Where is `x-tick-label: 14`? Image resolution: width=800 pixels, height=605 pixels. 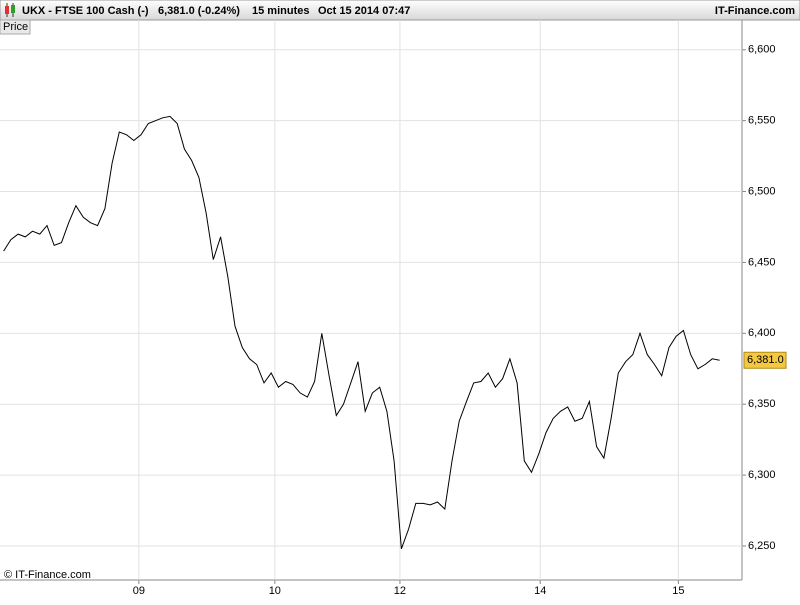
x-tick-label: 14 is located at coordinates (540, 591).